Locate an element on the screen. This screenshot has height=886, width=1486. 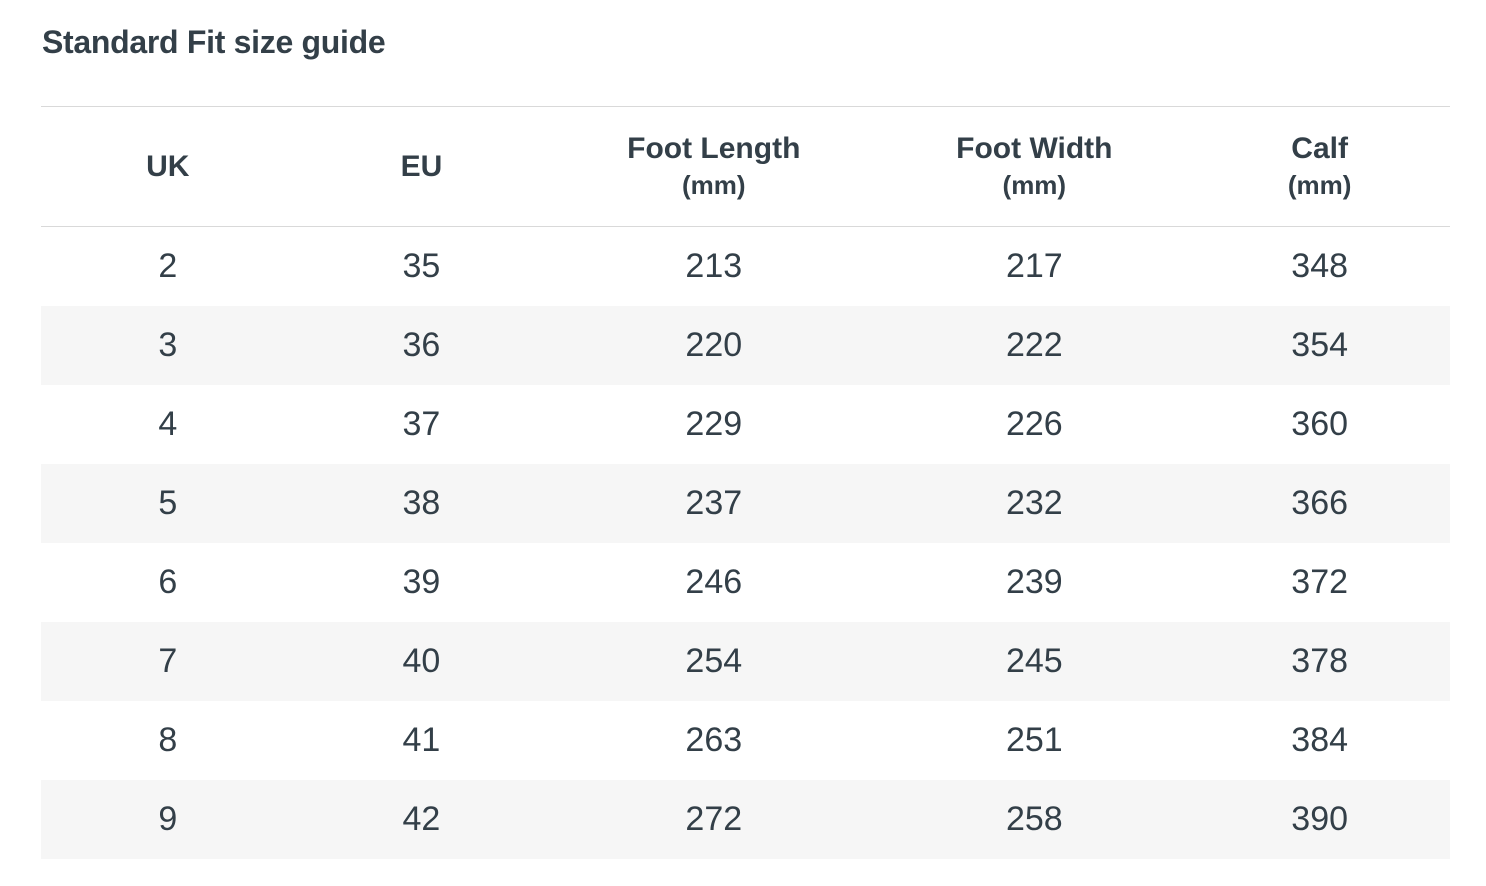
cell-calf: 372 is located at coordinates (1320, 581).